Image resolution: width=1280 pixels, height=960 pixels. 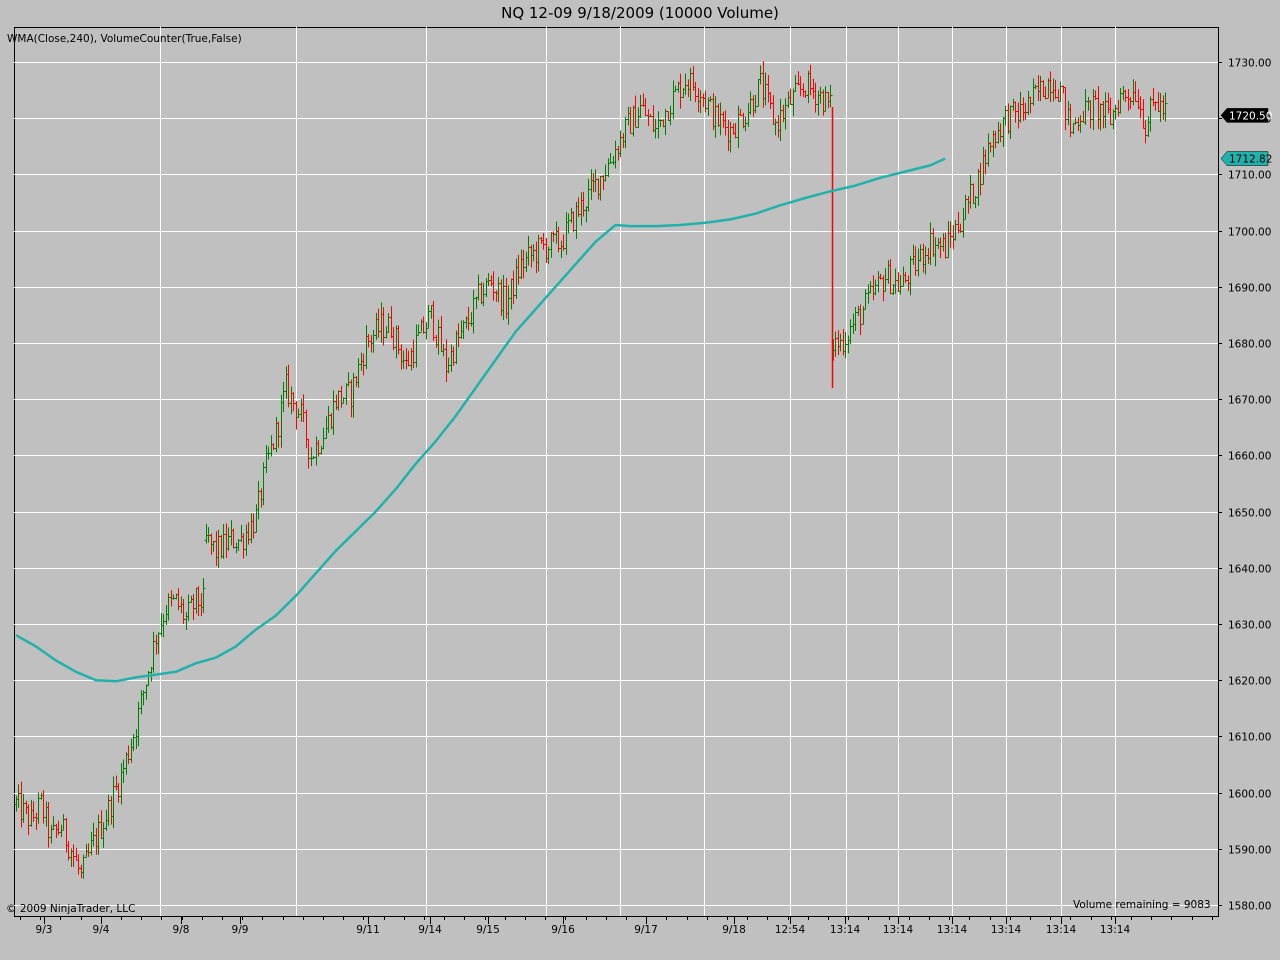 I want to click on y-tick-label: 1670.00, so click(x=1249, y=401).